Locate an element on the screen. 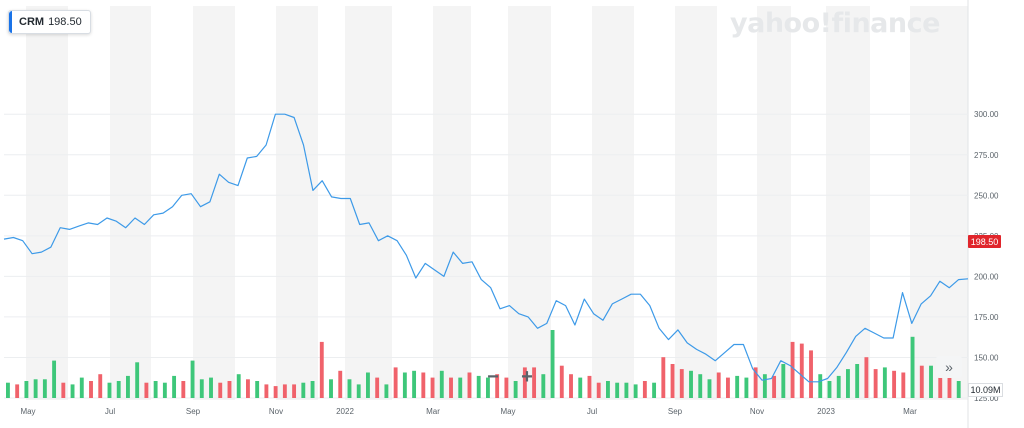 This screenshot has width=1024, height=428. ticker-symbol: CRM is located at coordinates (32, 22).